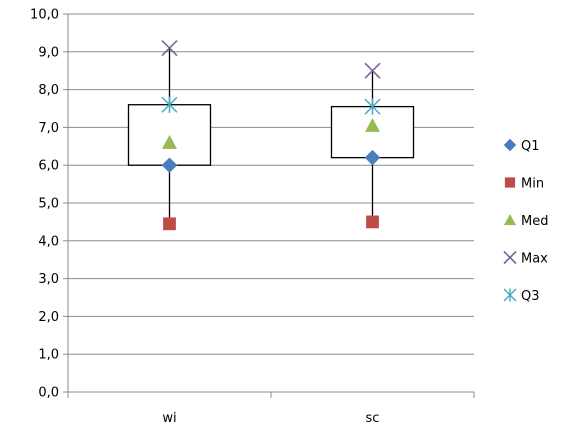  I want to click on legend-label-max: Max, so click(534, 259).